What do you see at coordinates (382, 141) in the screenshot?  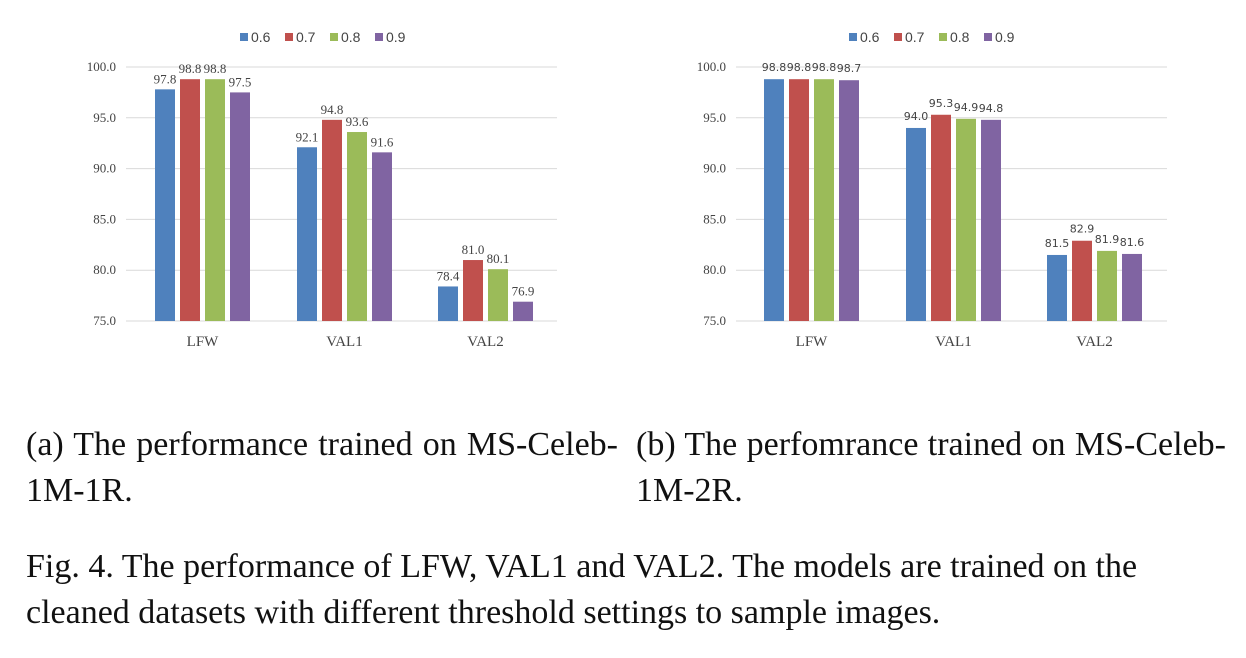 I see `data-label: 91.6` at bounding box center [382, 141].